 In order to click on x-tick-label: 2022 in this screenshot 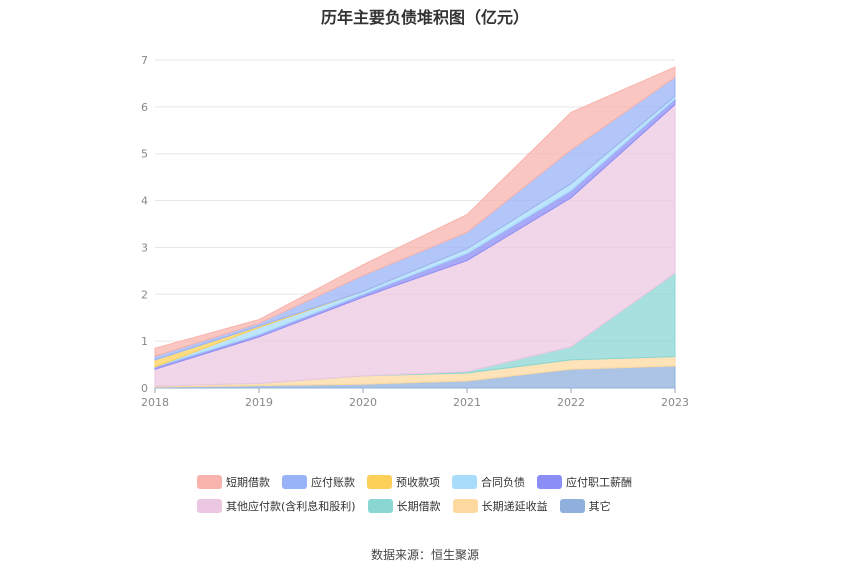, I will do `click(571, 402)`.